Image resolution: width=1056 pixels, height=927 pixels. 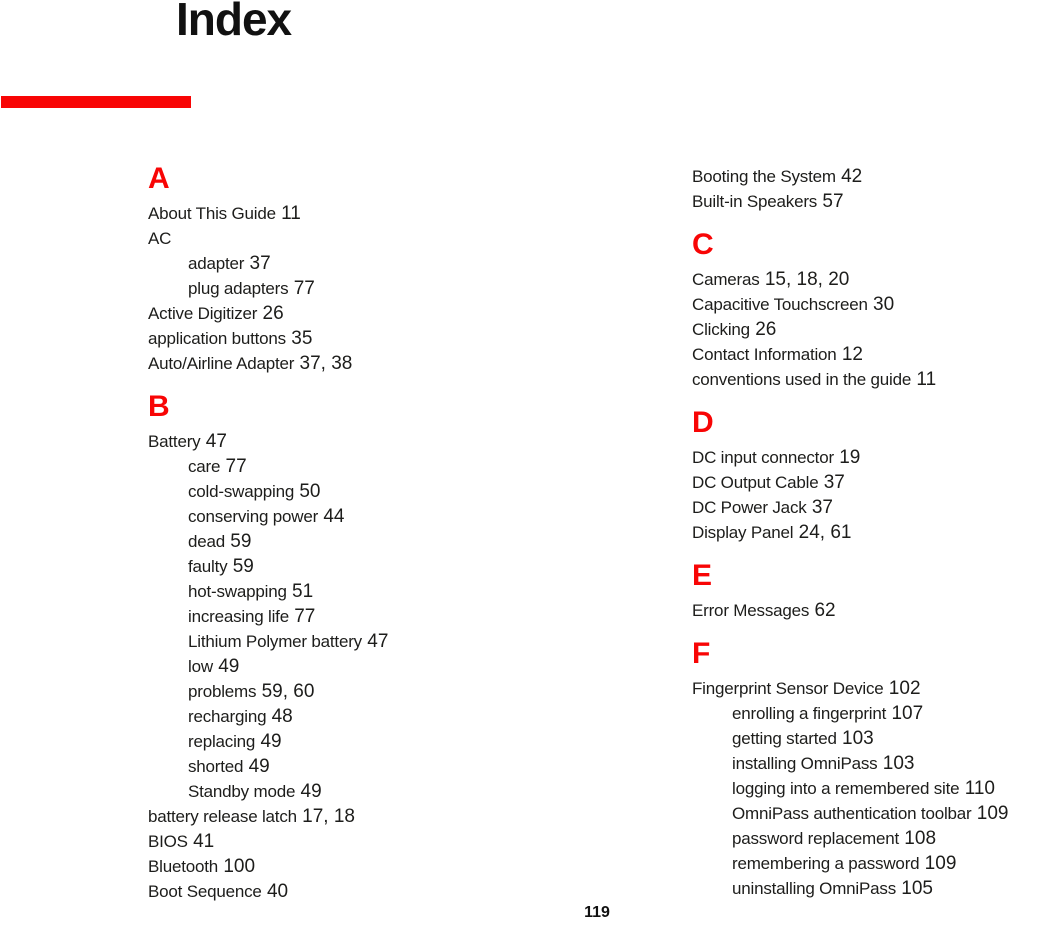 I want to click on index-entry: Active Digitizer 26, so click(x=383, y=313).